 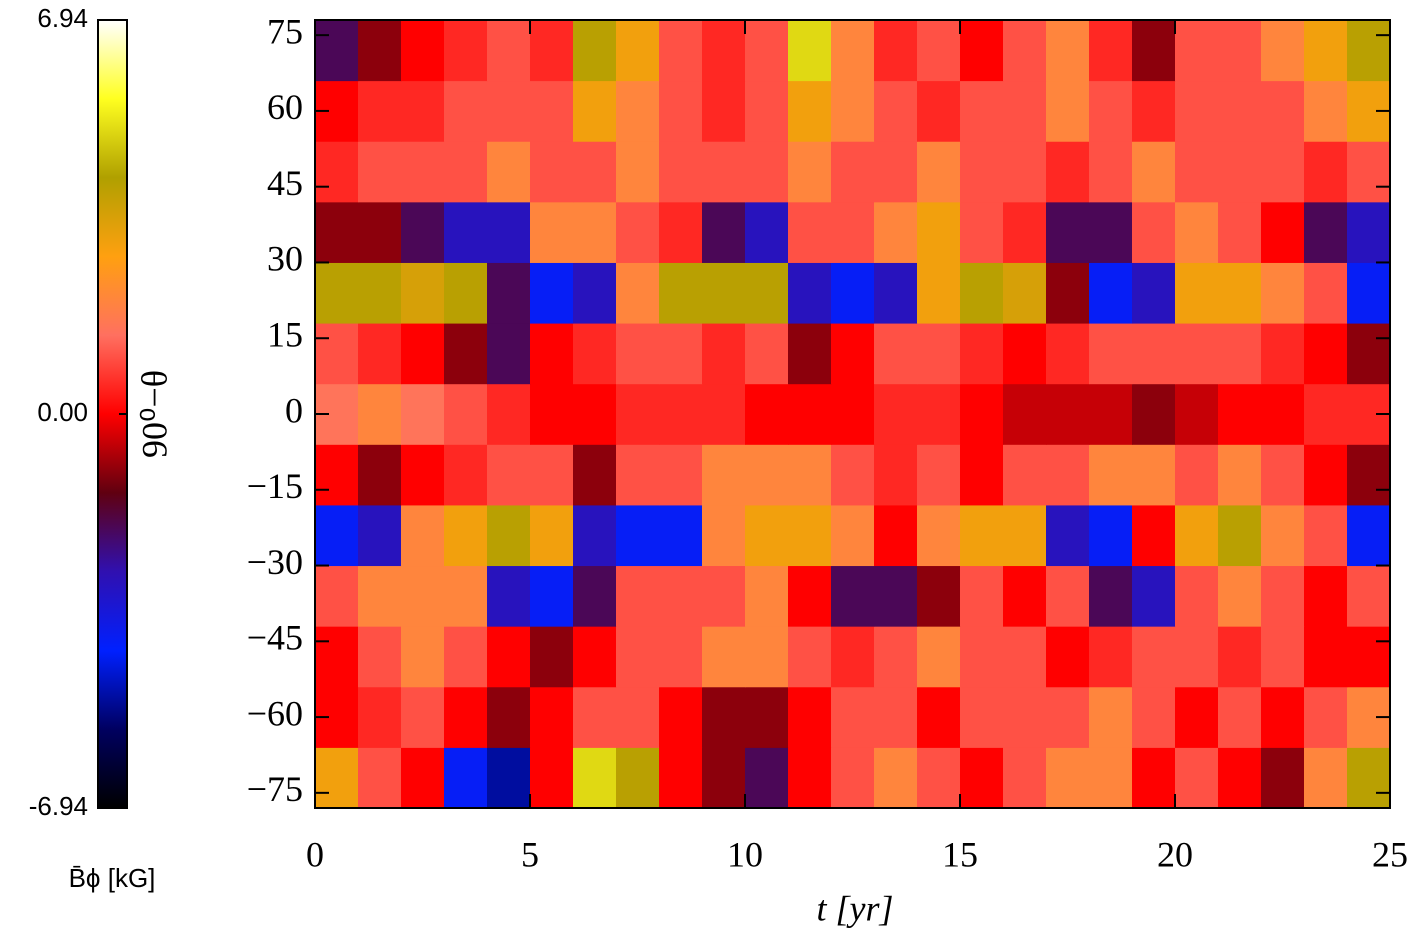 What do you see at coordinates (745, 854) in the screenshot?
I see `x-tick-label: 10` at bounding box center [745, 854].